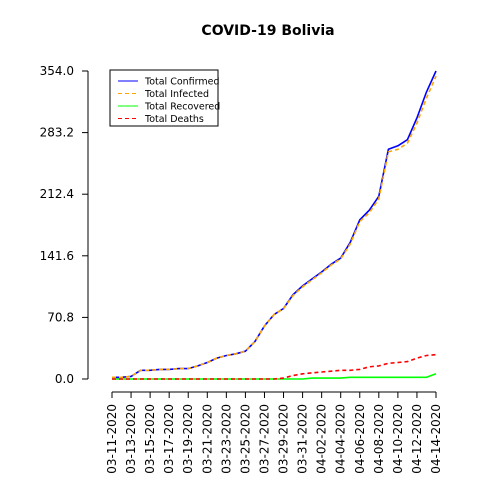 The height and width of the screenshot is (480, 480). What do you see at coordinates (112, 439) in the screenshot?
I see `x-tick-label: 03-11-2020` at bounding box center [112, 439].